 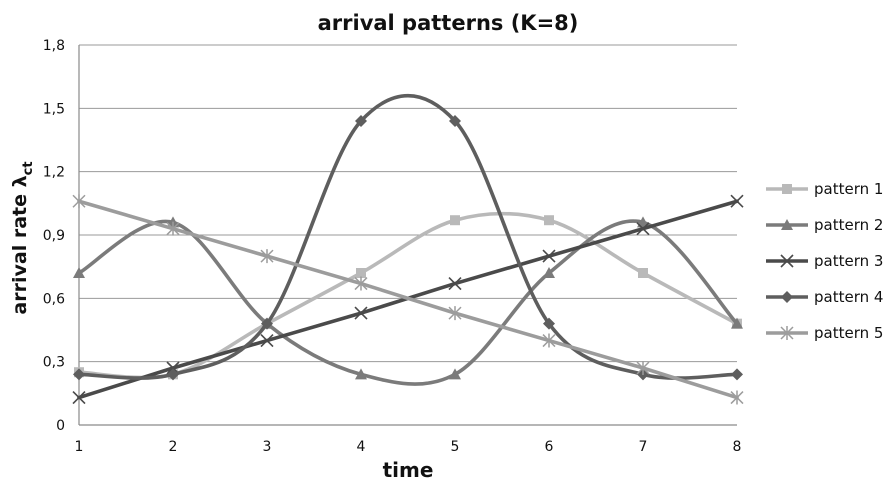 I want to click on legend-item: pattern 4, so click(x=824, y=297).